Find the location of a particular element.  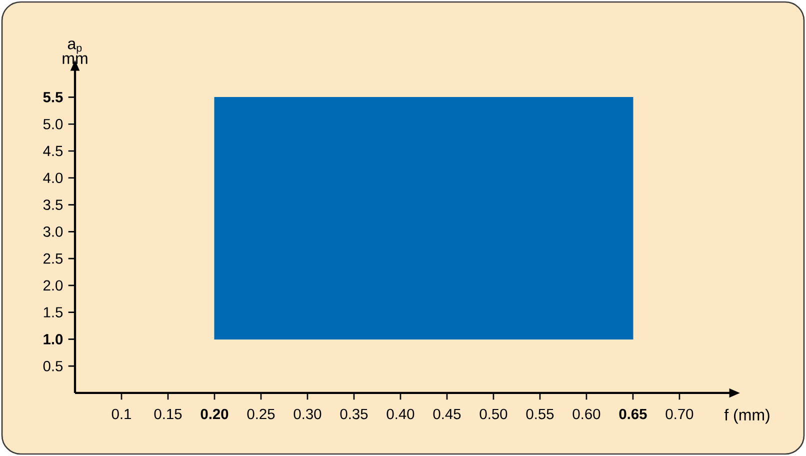

x-tick-label: 0.35 is located at coordinates (354, 414).